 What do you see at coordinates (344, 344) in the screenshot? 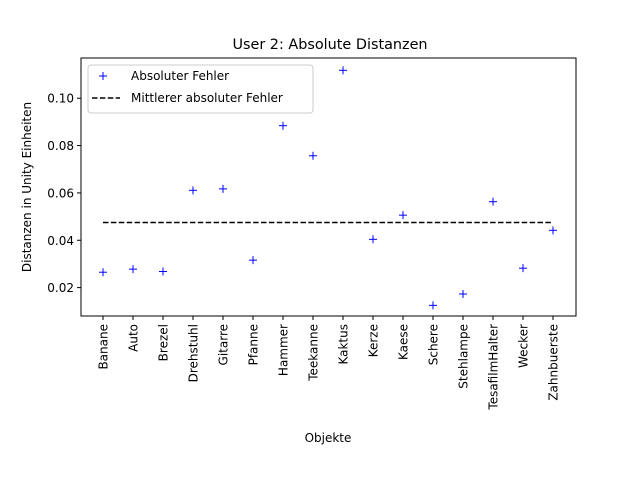
I see `x-tick-label-kaktus: Kaktus` at bounding box center [344, 344].